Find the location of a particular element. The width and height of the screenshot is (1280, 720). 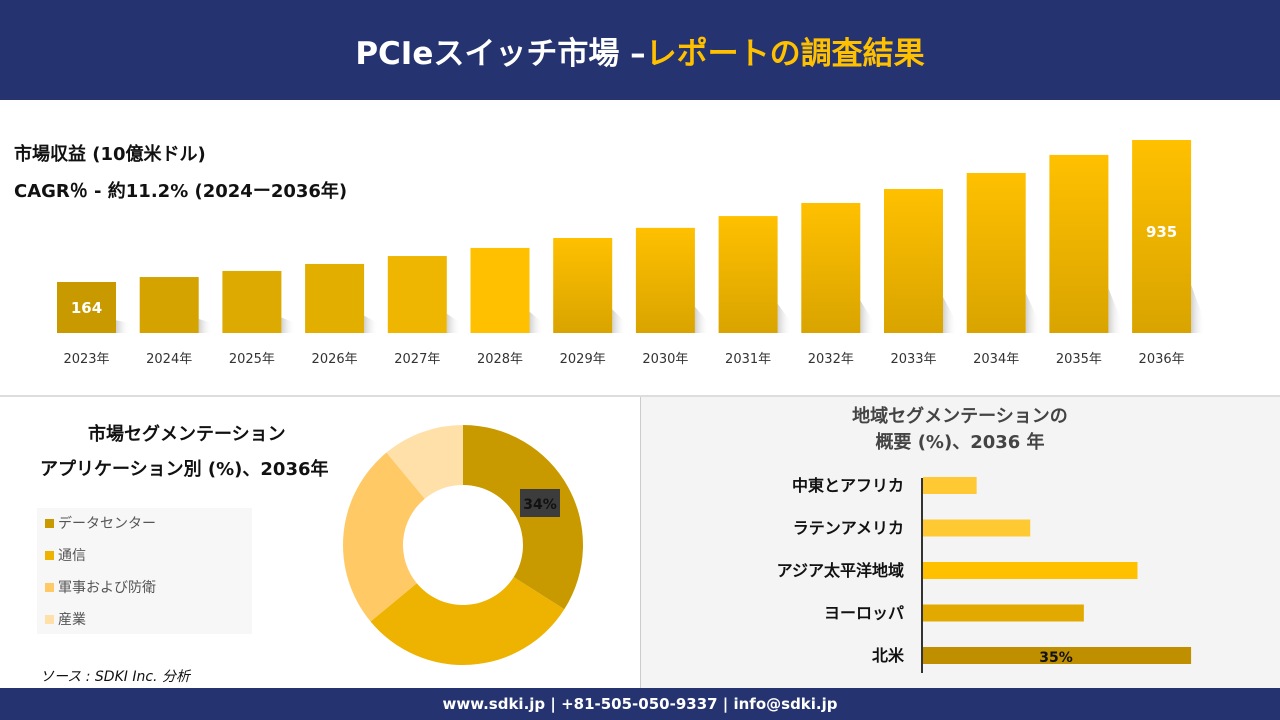

bar-data-label: 164 is located at coordinates (86, 308).